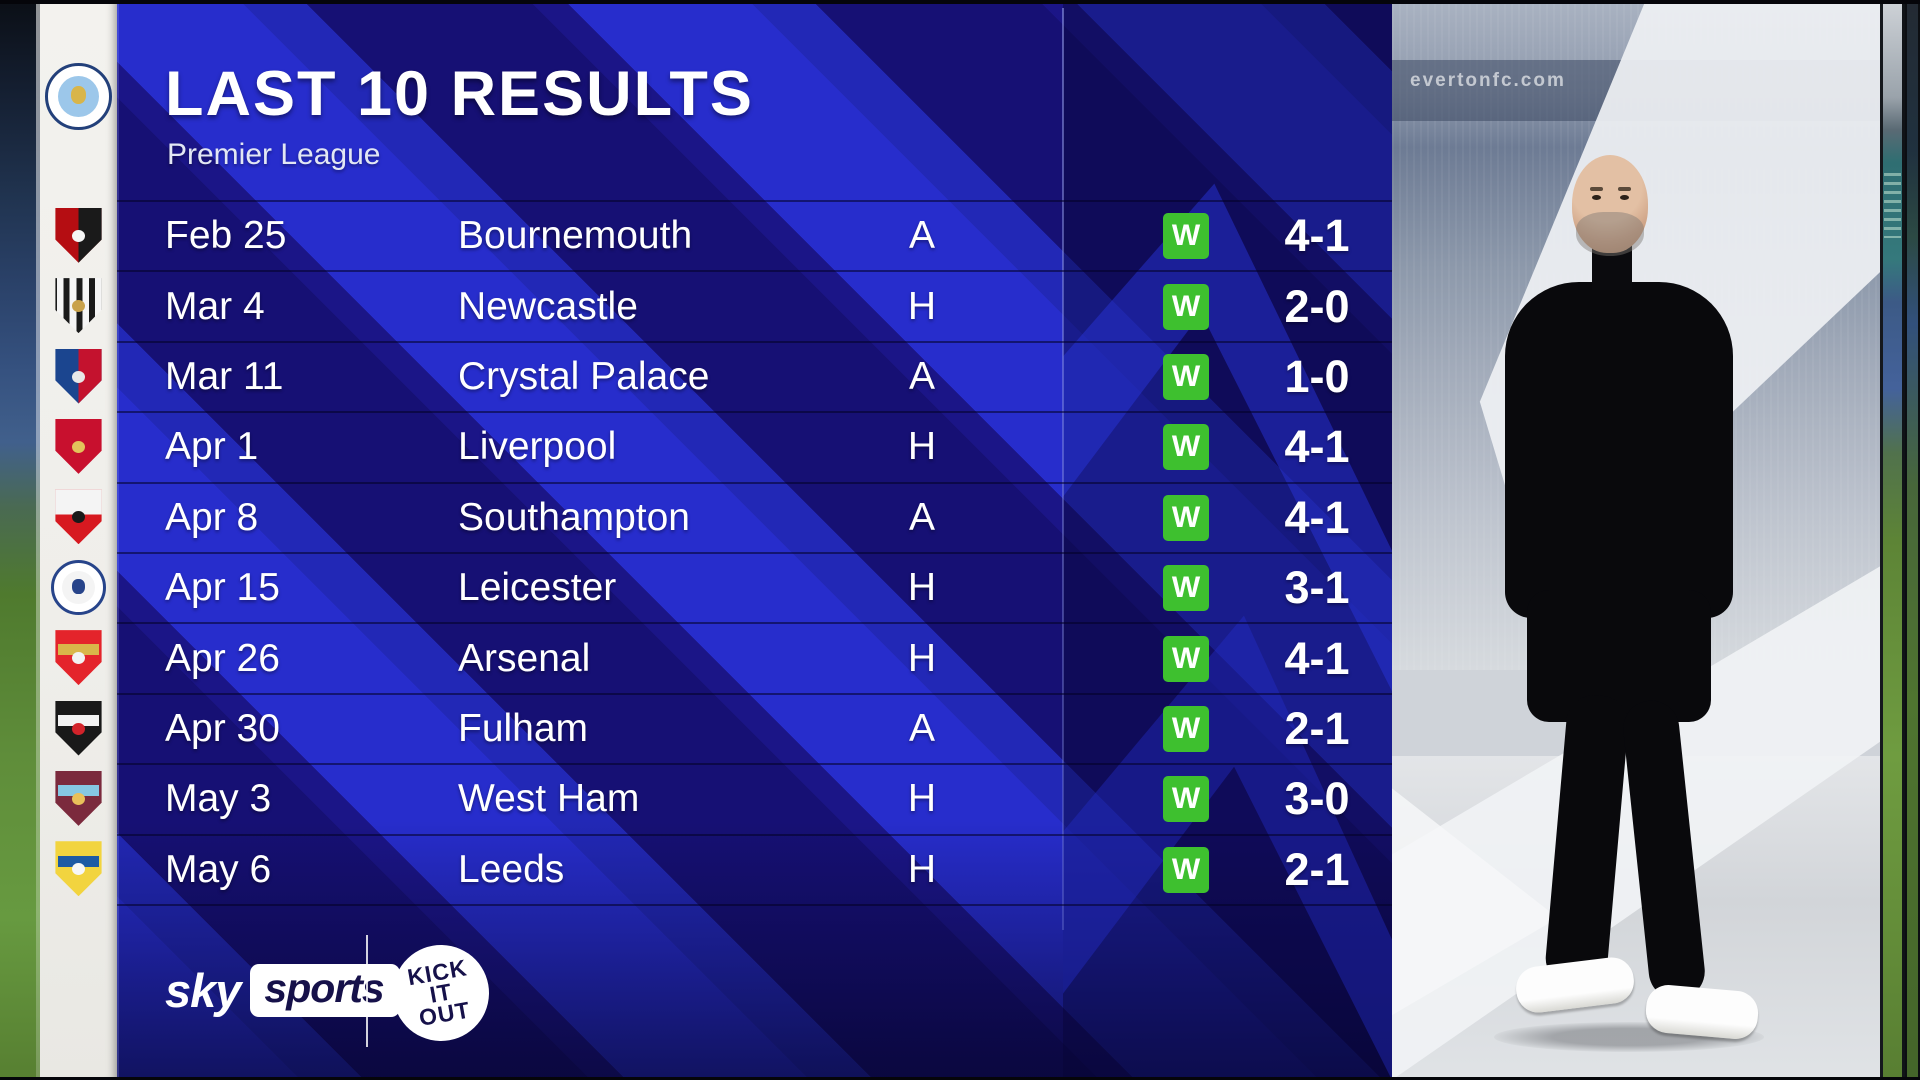  What do you see at coordinates (524, 658) in the screenshot?
I see `opponent-name: Arsenal` at bounding box center [524, 658].